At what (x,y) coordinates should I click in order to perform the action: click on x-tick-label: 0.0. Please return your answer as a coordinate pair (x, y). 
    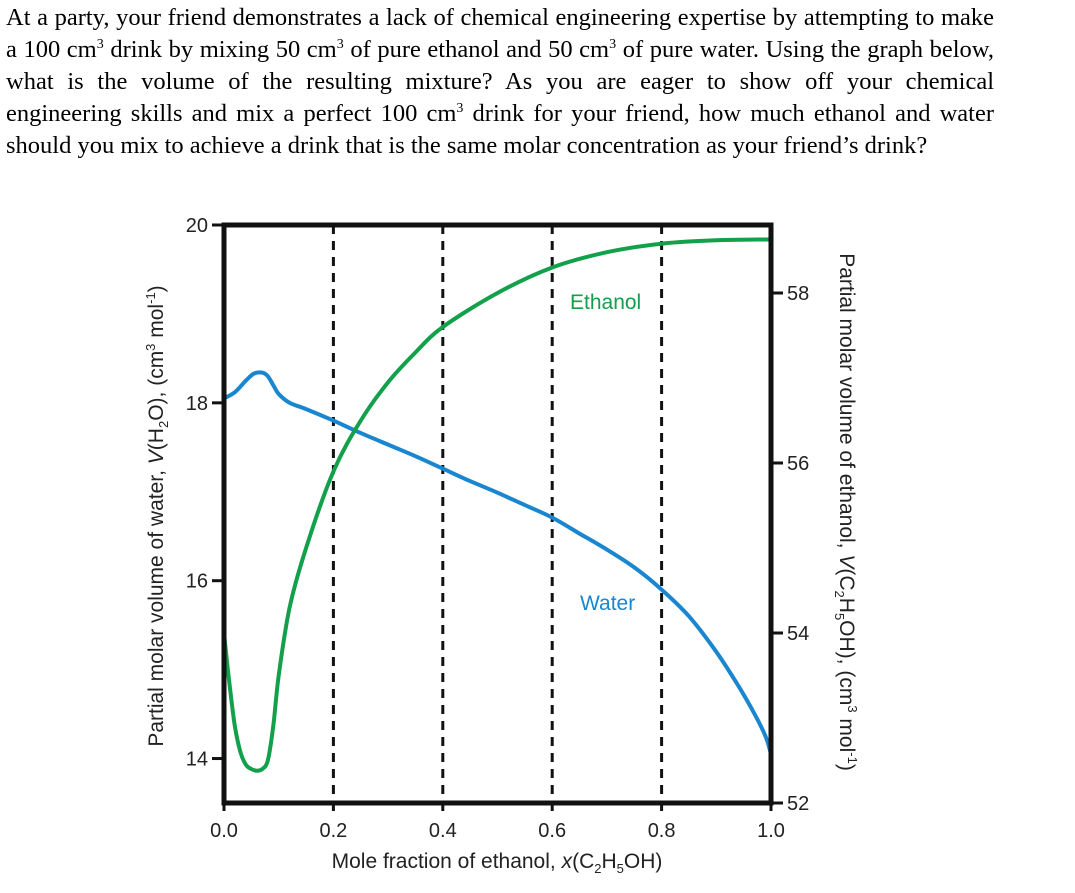
    Looking at the image, I should click on (224, 831).